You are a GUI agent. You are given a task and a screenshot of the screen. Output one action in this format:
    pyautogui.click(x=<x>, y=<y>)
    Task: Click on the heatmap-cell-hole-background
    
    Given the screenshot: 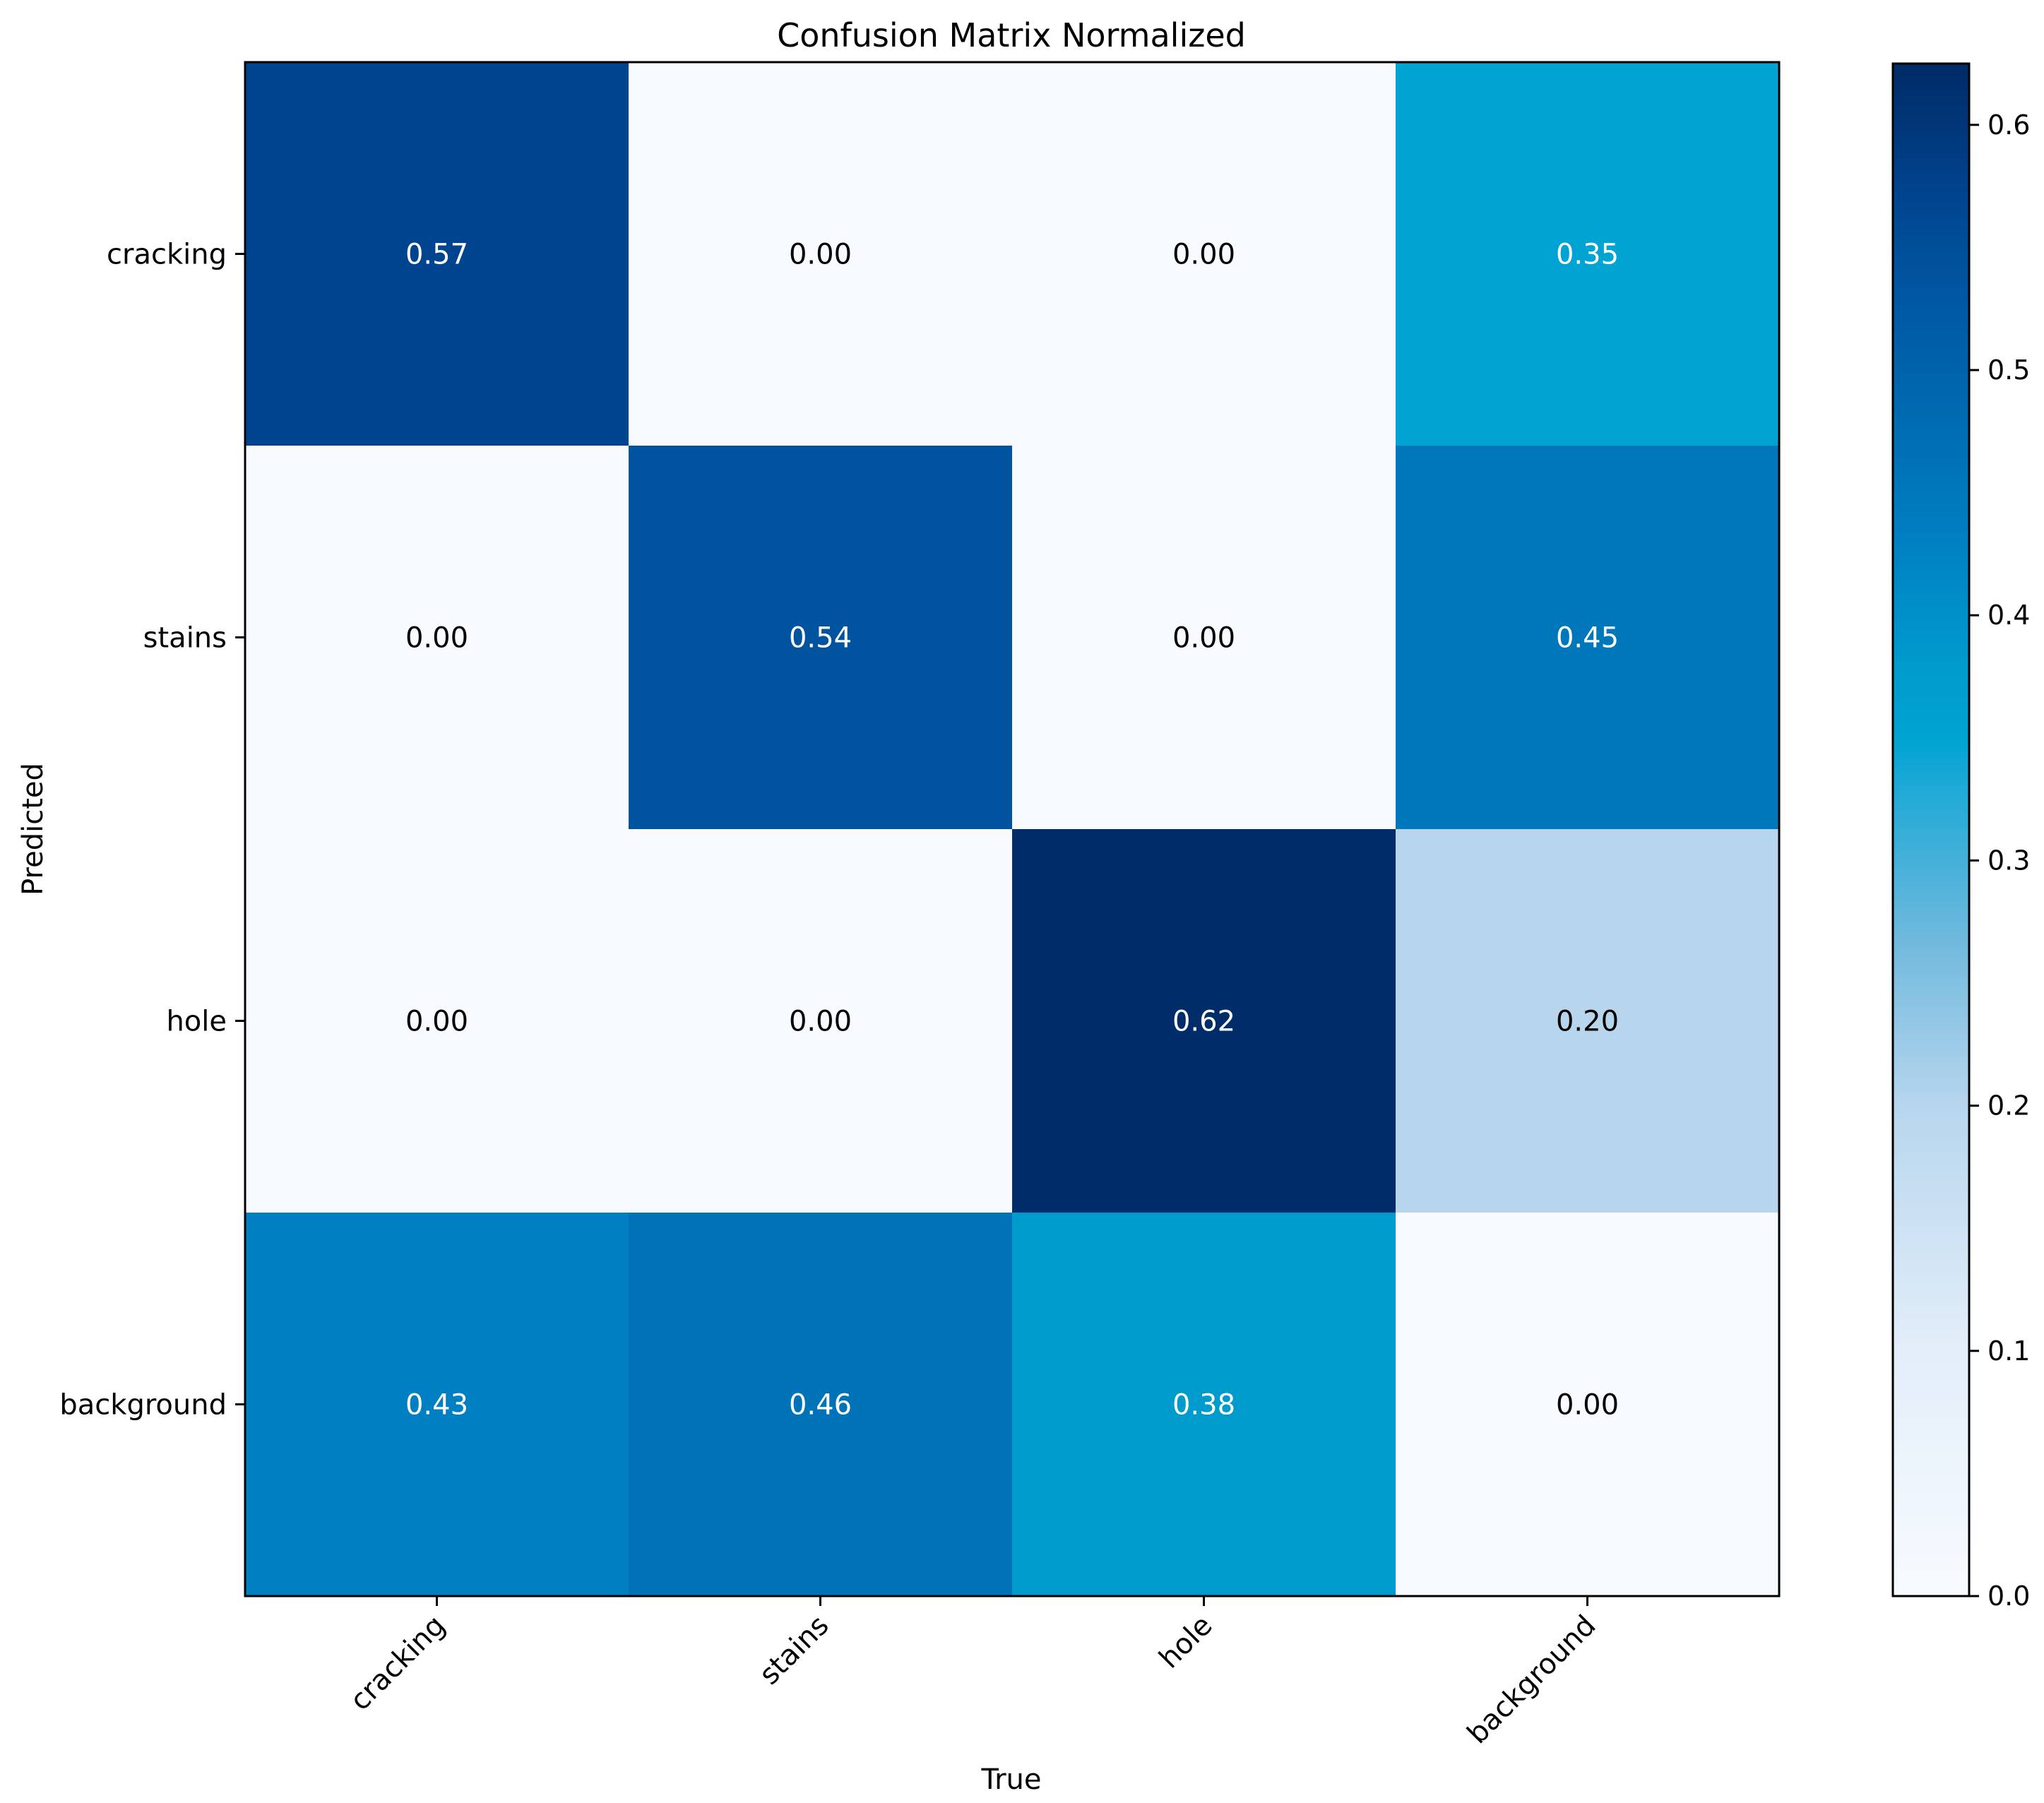 What is the action you would take?
    pyautogui.click(x=1588, y=1021)
    